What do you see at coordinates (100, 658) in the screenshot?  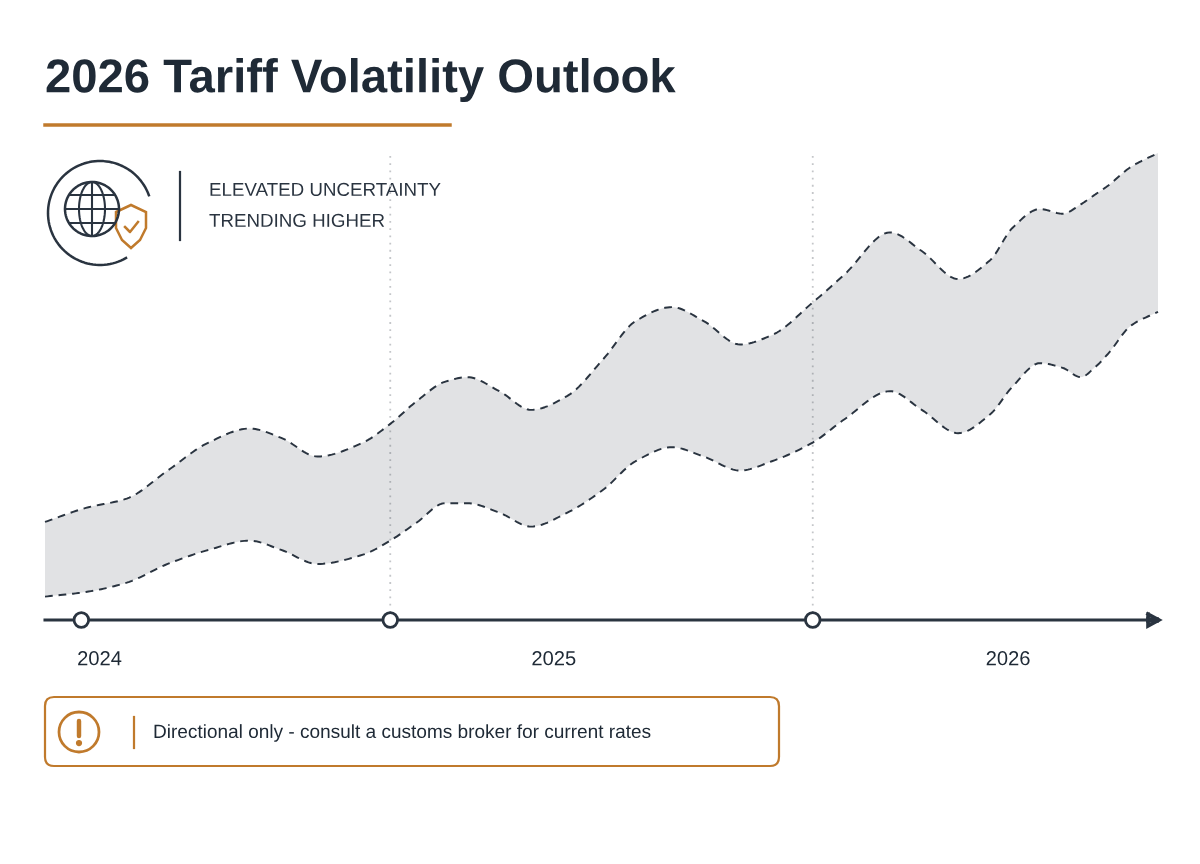 I see `x-tick-label: 2024` at bounding box center [100, 658].